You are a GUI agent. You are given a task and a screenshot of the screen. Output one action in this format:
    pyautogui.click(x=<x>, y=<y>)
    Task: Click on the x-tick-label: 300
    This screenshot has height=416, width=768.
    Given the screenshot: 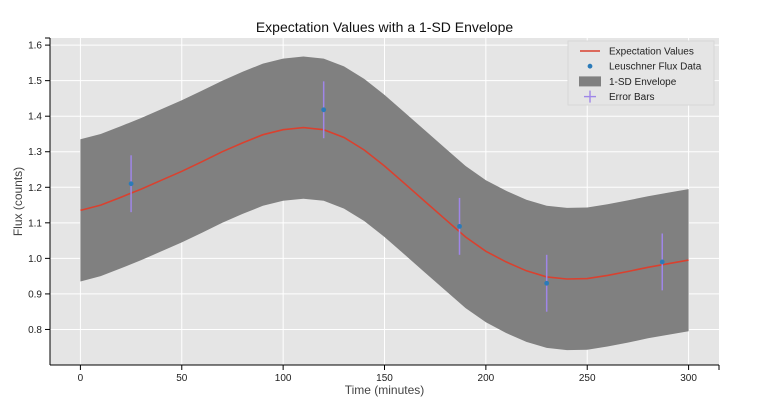 What is the action you would take?
    pyautogui.click(x=688, y=378)
    